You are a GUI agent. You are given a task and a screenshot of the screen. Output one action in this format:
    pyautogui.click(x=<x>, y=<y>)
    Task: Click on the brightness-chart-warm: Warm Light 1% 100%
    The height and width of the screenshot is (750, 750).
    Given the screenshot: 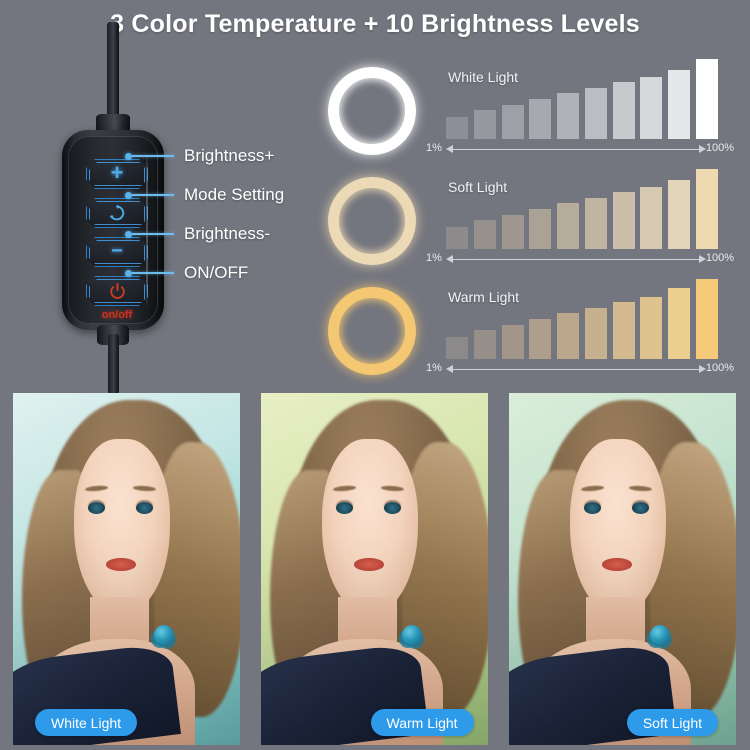 What is the action you would take?
    pyautogui.click(x=580, y=330)
    